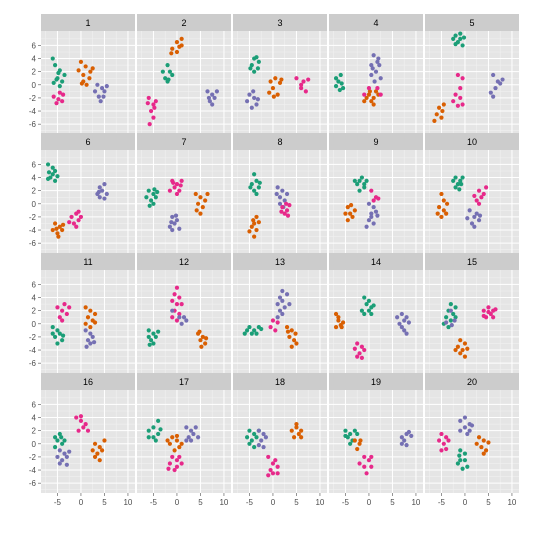 The width and height of the screenshot is (537, 537). I want to click on facet-label: 7, so click(183, 142).